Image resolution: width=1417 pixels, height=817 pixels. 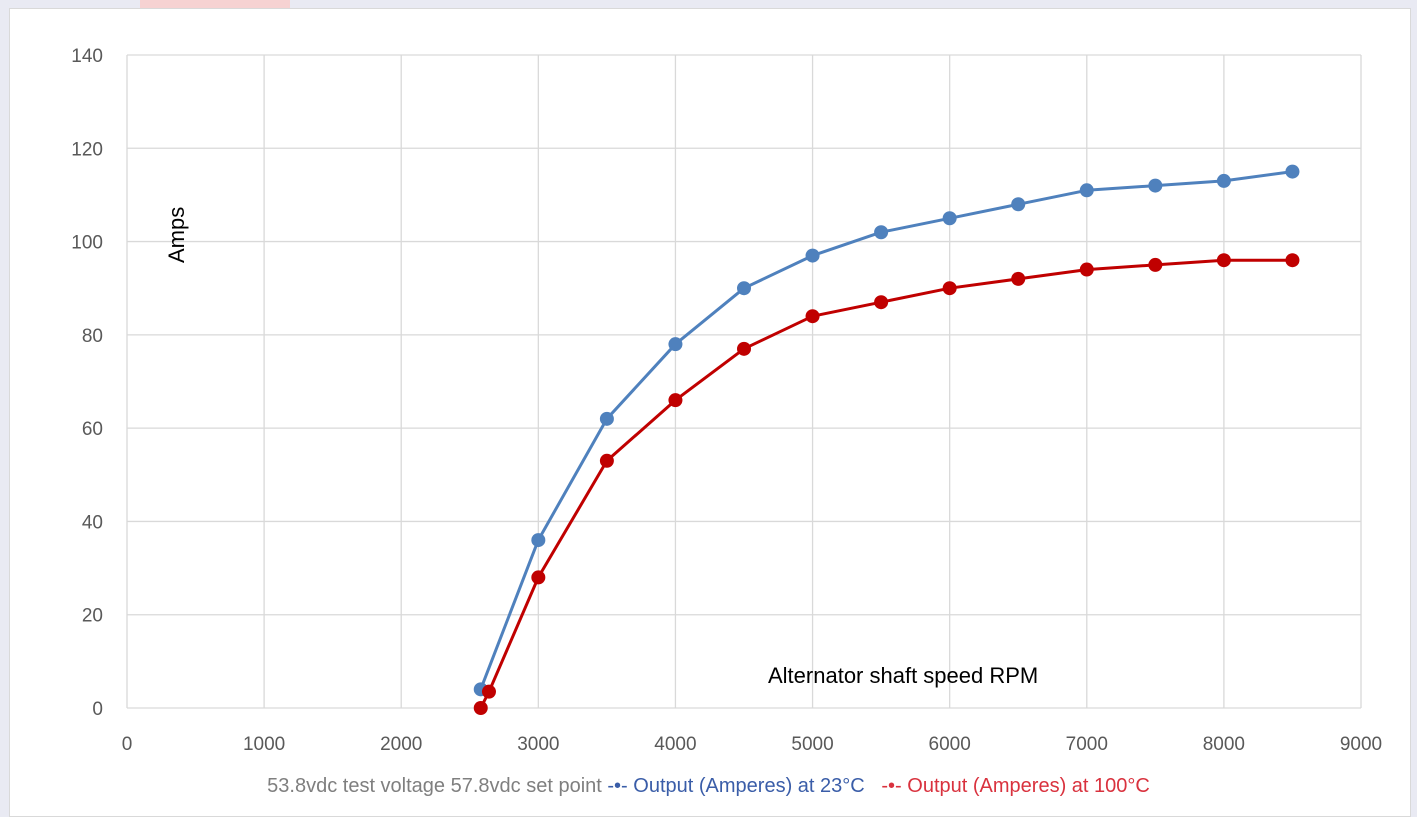 I want to click on legend-entry-23c: Output (Amperes) at 23°C, so click(x=749, y=786).